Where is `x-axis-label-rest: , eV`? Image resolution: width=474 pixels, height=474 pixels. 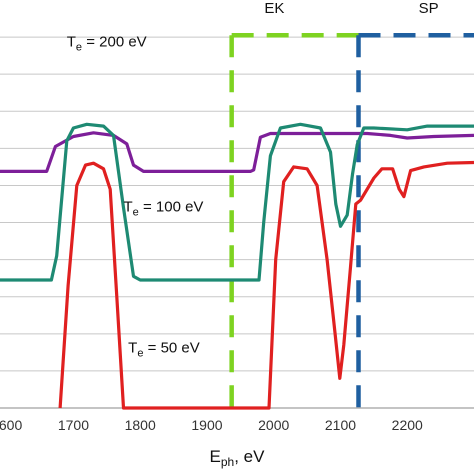
x-axis-label-rest: , eV is located at coordinates (249, 456).